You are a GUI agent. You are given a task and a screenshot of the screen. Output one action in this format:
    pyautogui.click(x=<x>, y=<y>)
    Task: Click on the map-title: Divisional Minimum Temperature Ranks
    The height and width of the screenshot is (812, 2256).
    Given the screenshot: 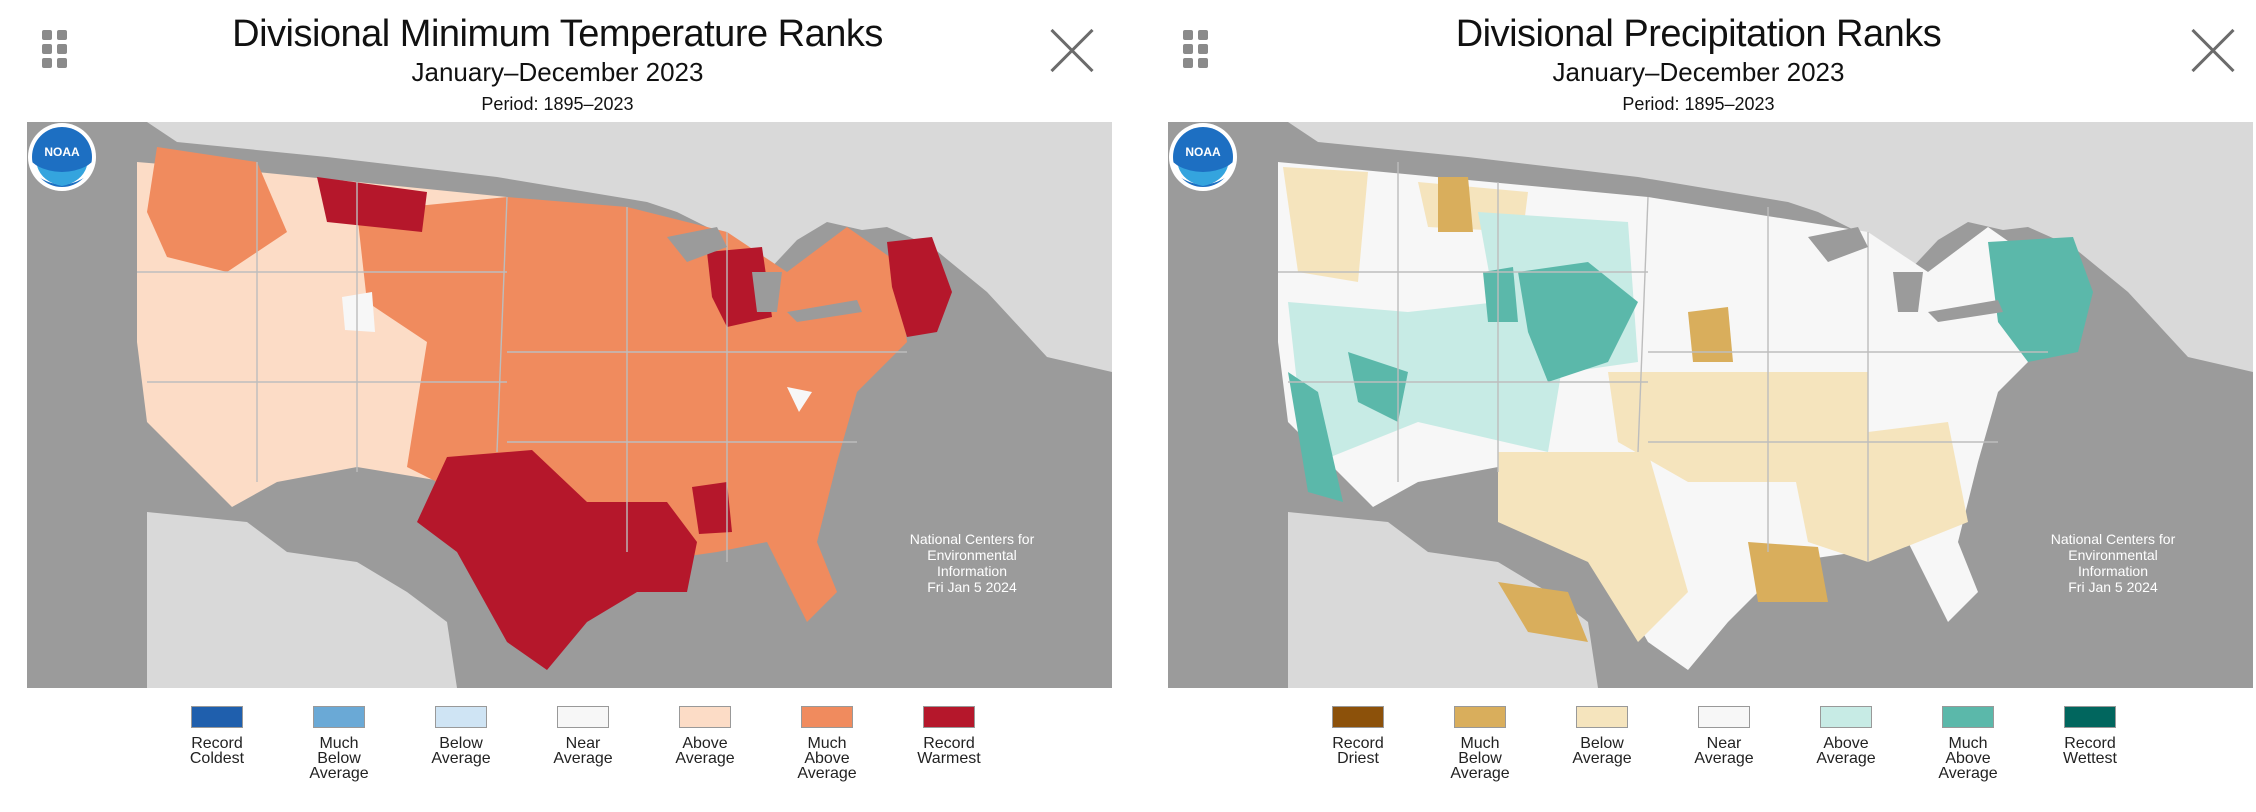 What is the action you would take?
    pyautogui.click(x=557, y=34)
    